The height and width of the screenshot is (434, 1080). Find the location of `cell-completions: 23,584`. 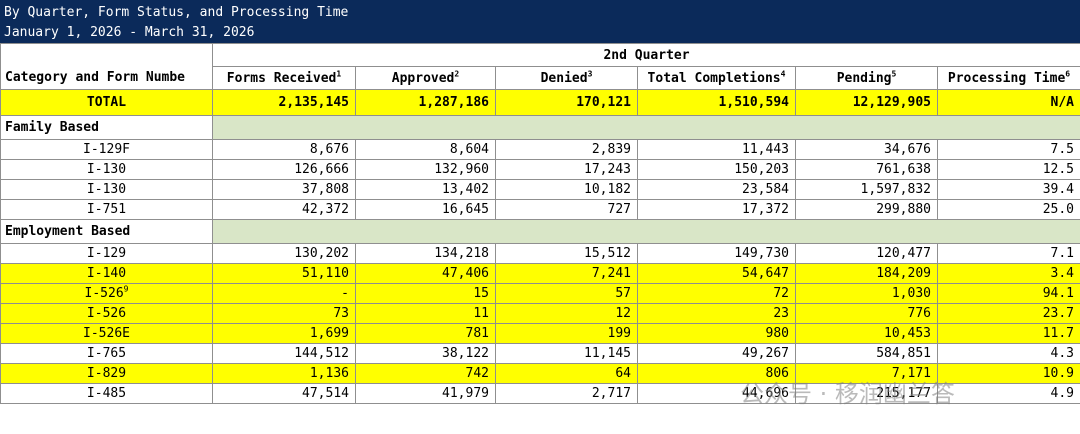

cell-completions: 23,584 is located at coordinates (716, 189).